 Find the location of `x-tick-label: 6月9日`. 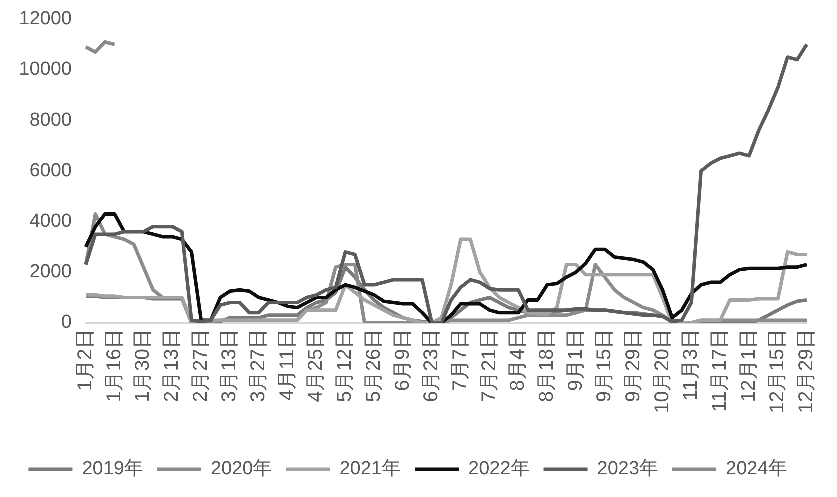

x-tick-label: 6月9日 is located at coordinates (403, 360).